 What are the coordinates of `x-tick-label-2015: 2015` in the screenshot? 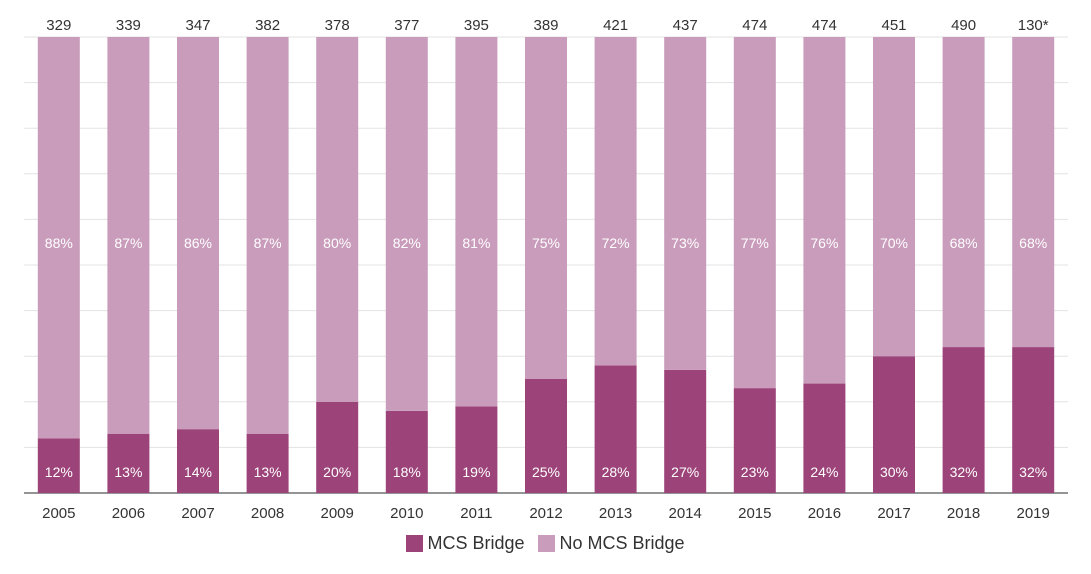 It's located at (754, 513).